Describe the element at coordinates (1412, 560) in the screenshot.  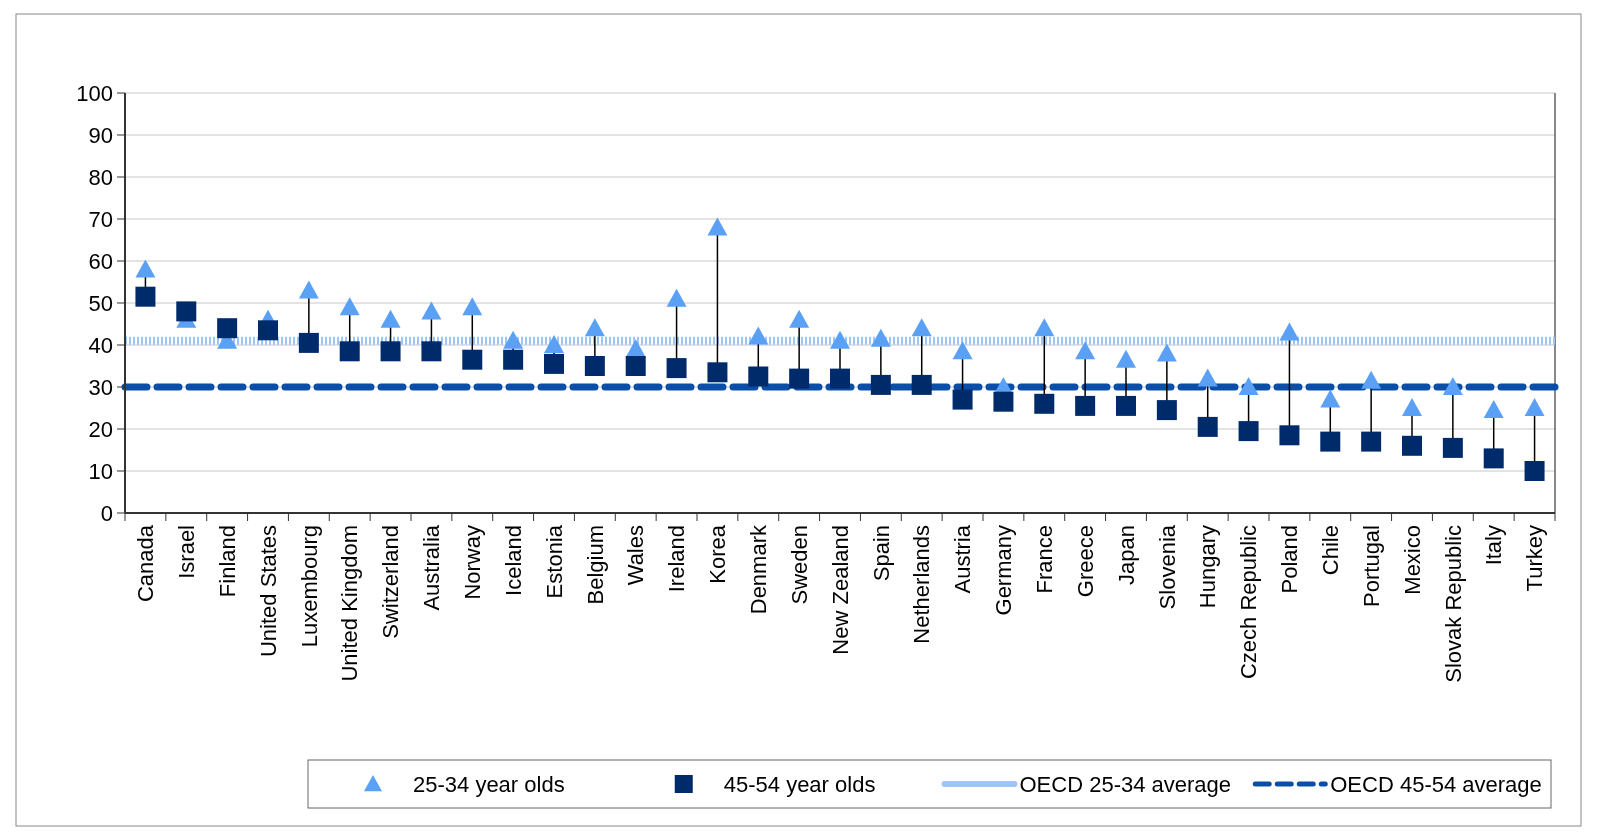
I see `x-tick-label: Mexico` at that location.